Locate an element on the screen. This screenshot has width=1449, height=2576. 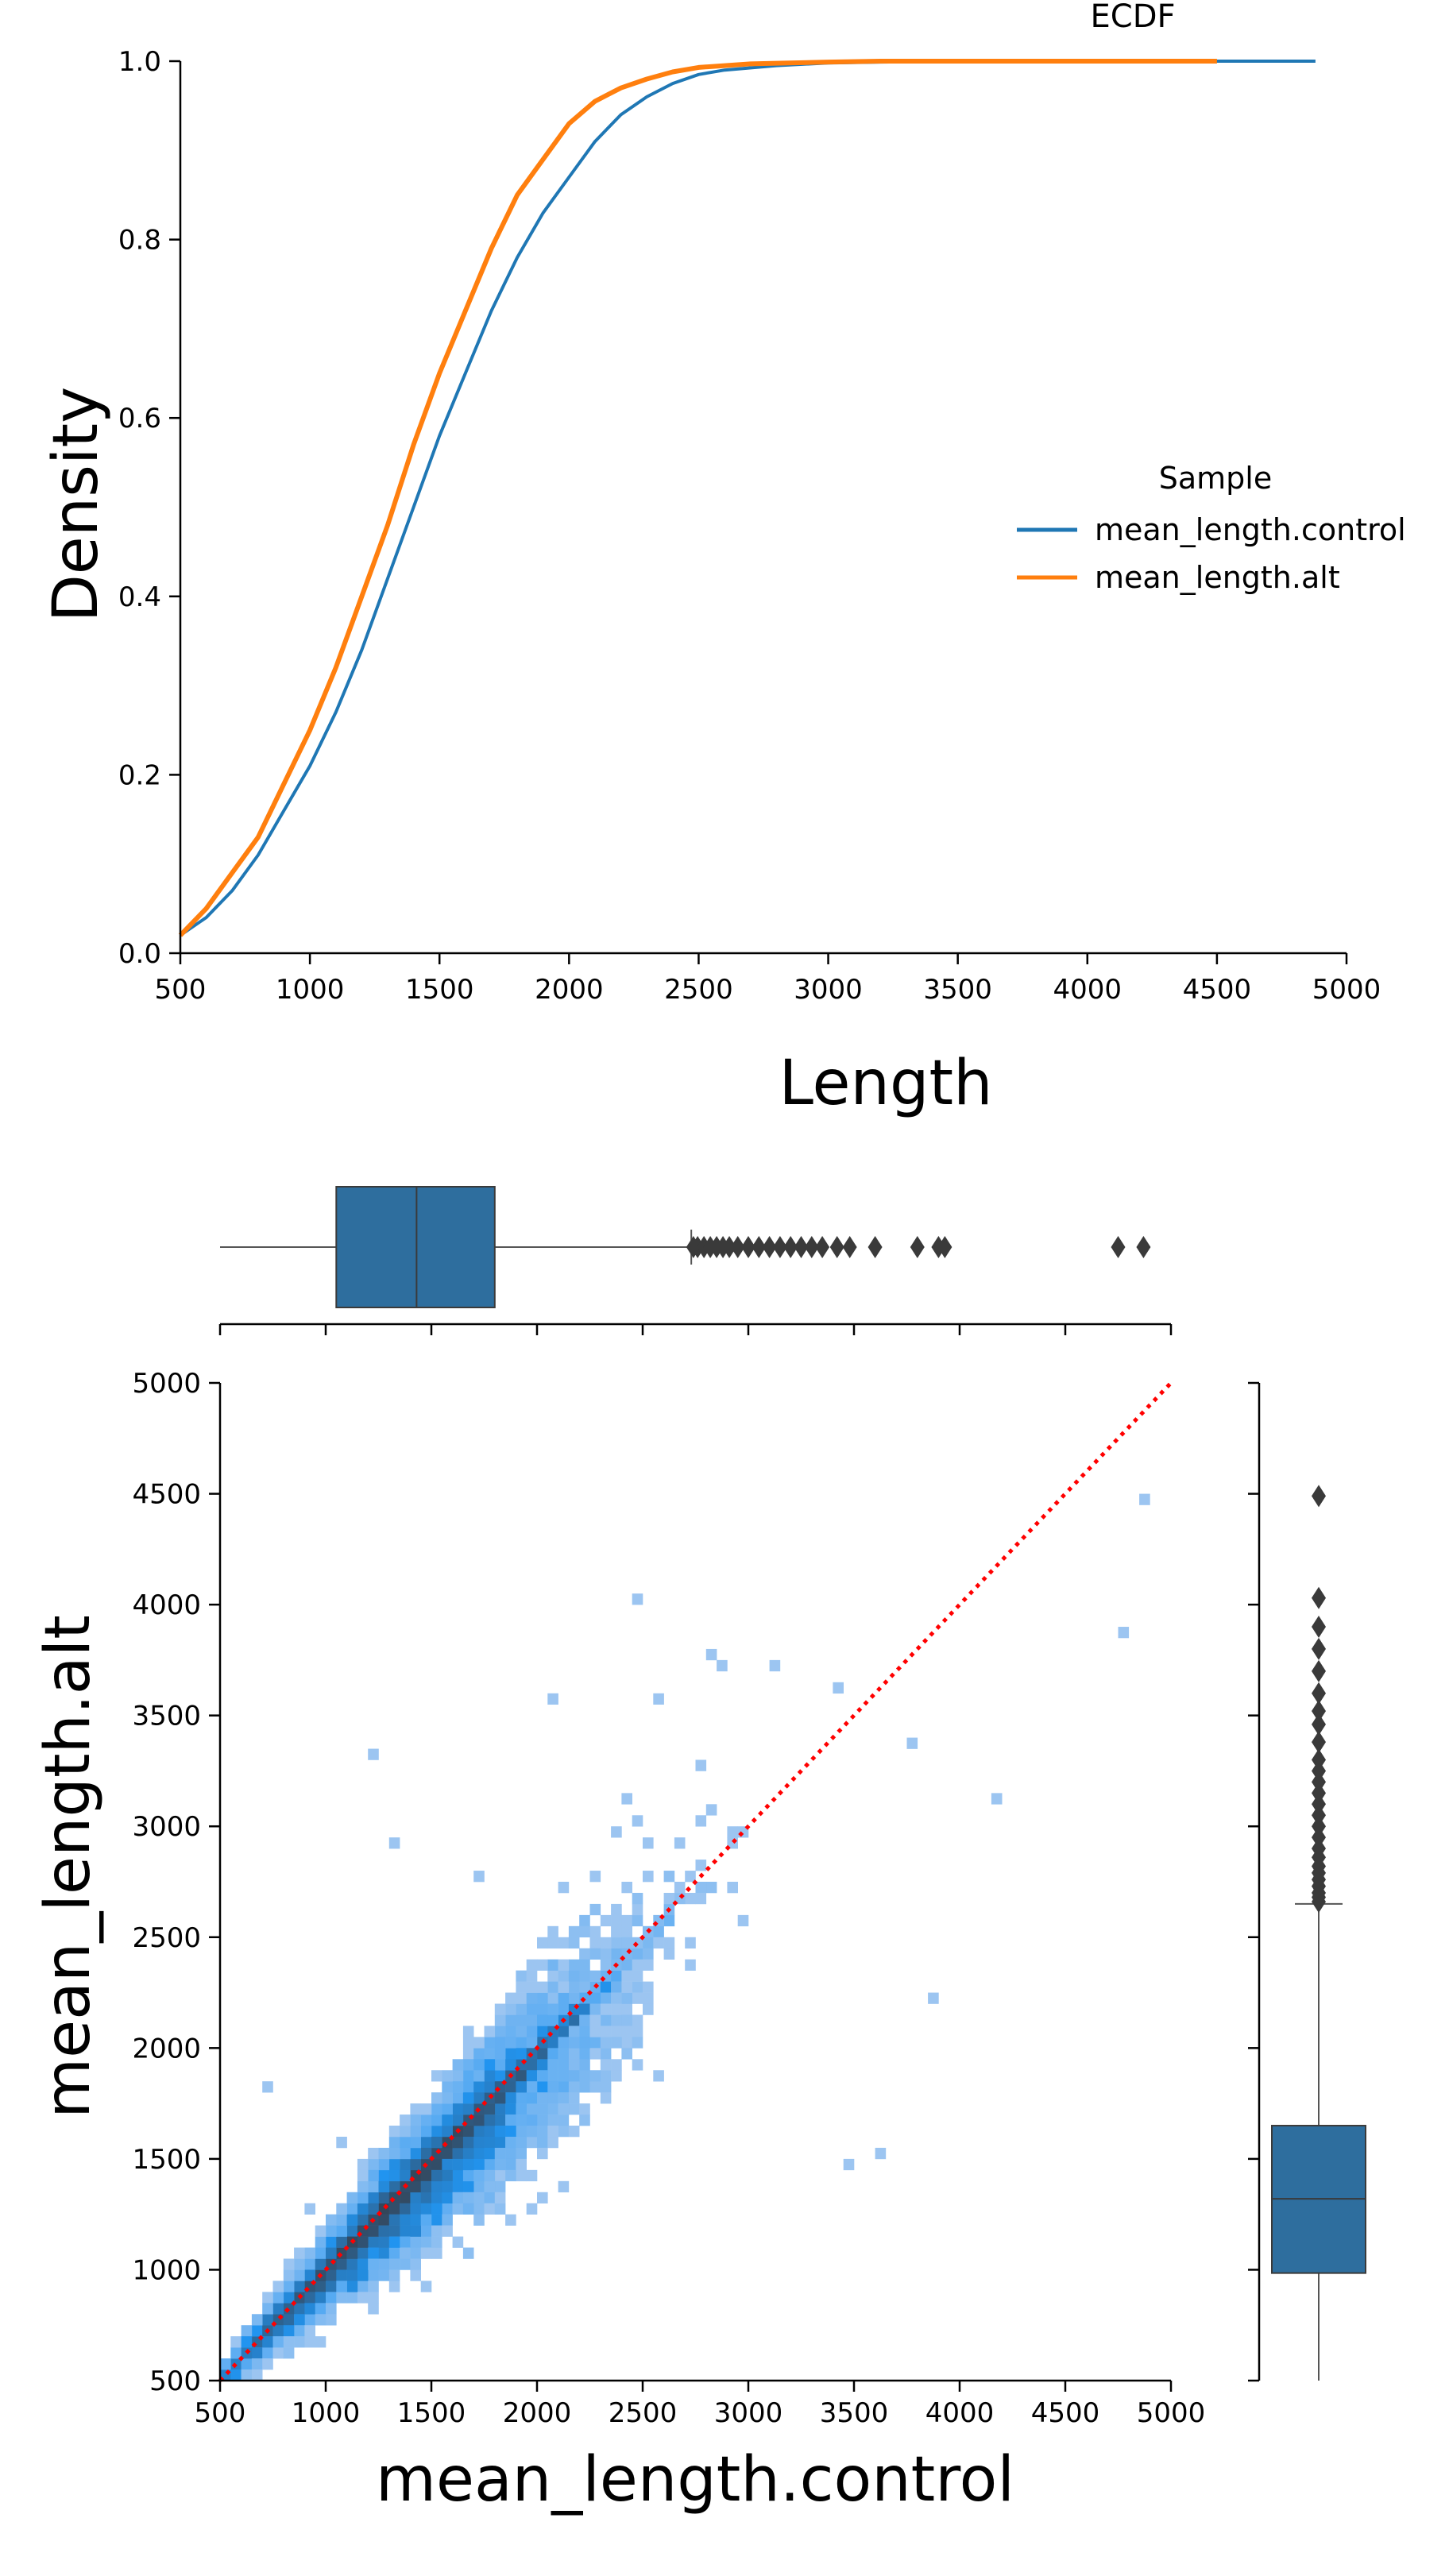
joint-y-axis-label: mean_length.alt is located at coordinates (68, 1866).